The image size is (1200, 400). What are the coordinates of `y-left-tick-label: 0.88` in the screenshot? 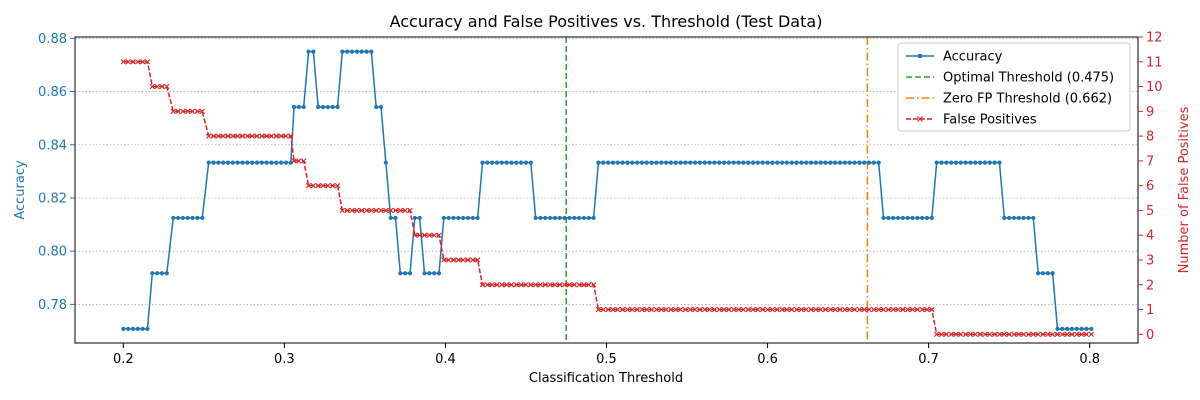 It's located at (52, 39).